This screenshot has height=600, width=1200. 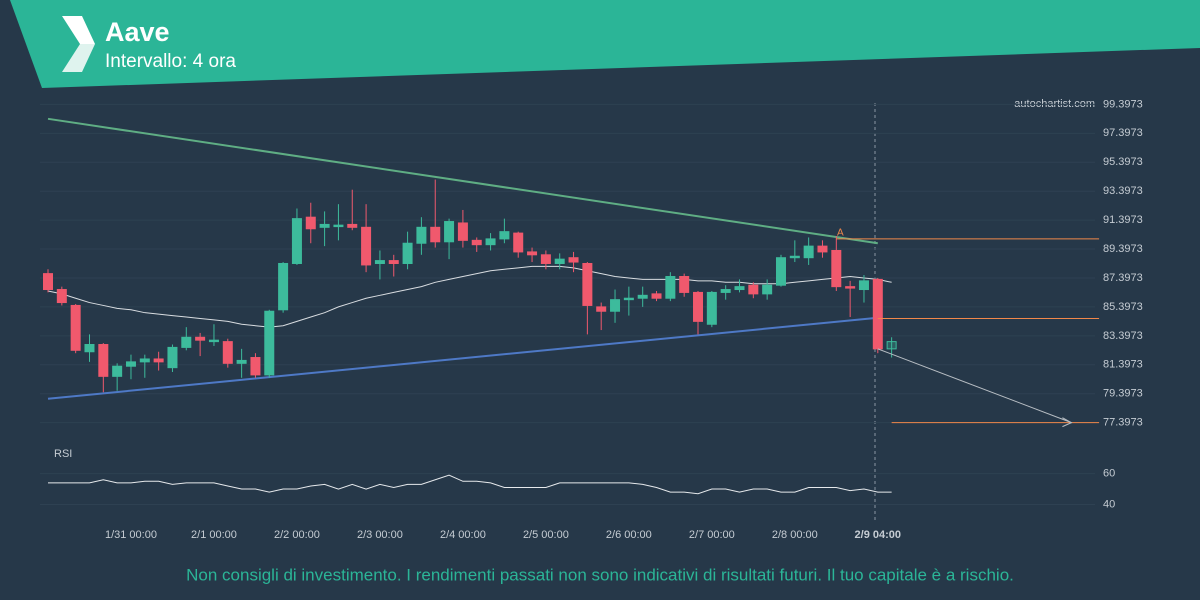 I want to click on x-tick-label: 2/8 00:00, so click(x=795, y=535).